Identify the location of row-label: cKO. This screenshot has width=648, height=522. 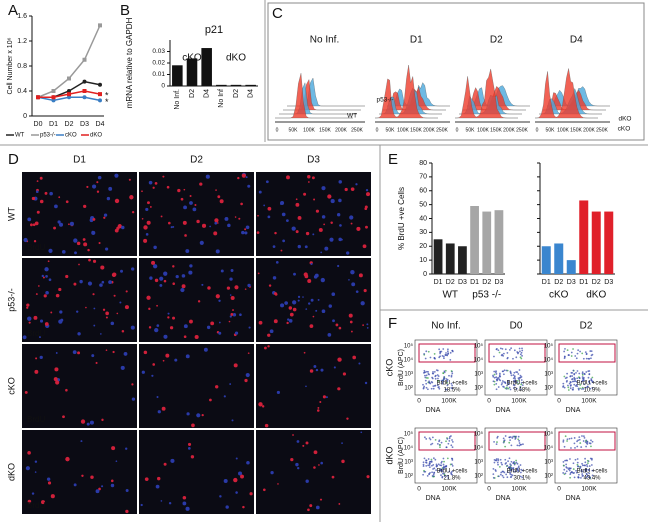
(11, 386).